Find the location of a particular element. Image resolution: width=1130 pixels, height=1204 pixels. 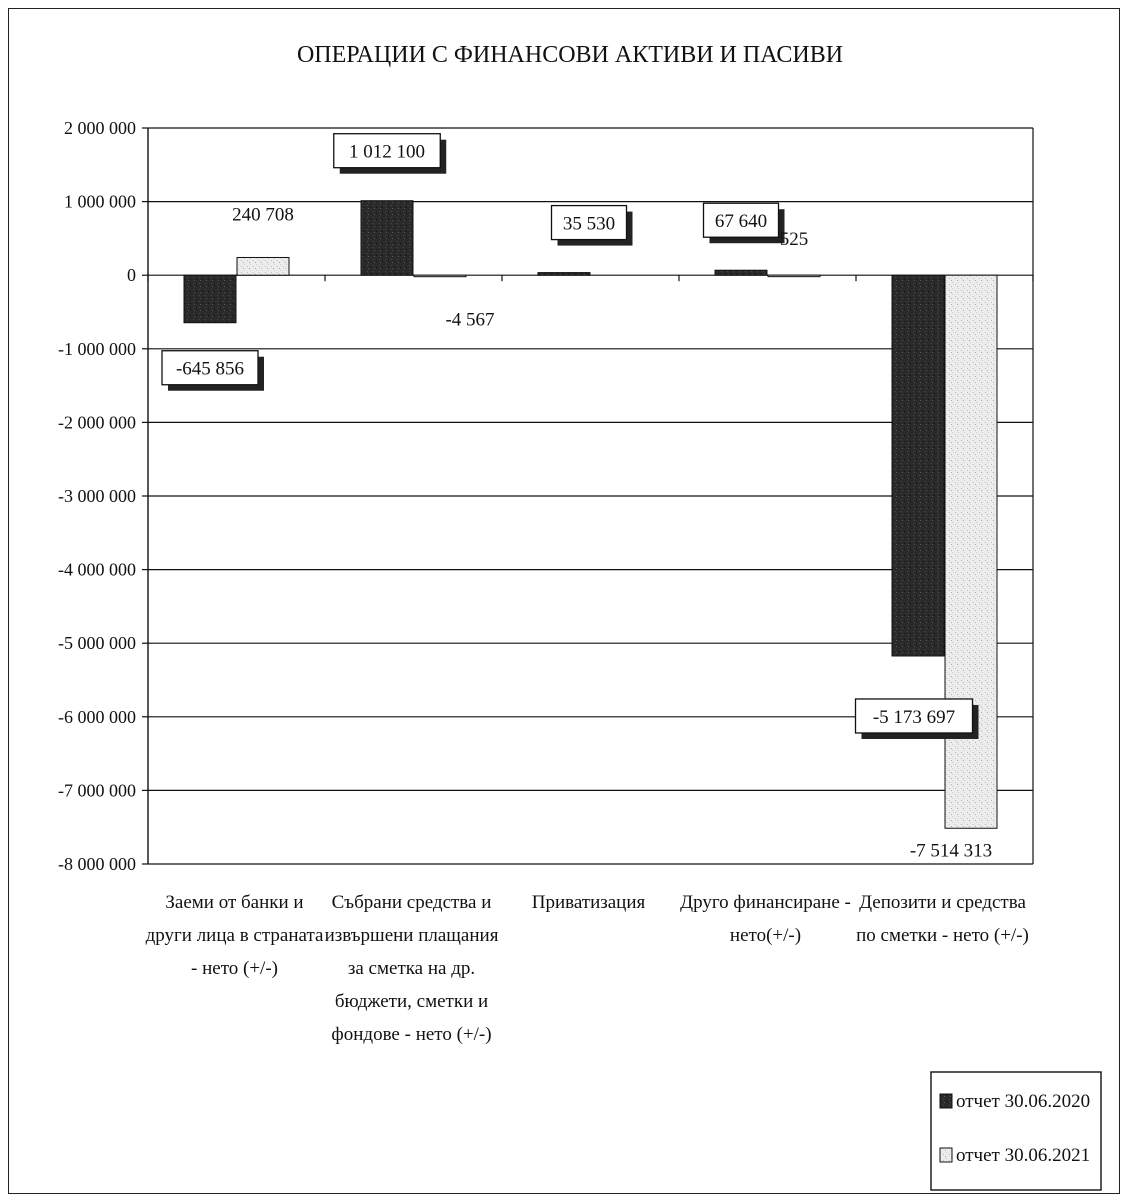

data-label-2020-2-box is located at coordinates (589, 222).